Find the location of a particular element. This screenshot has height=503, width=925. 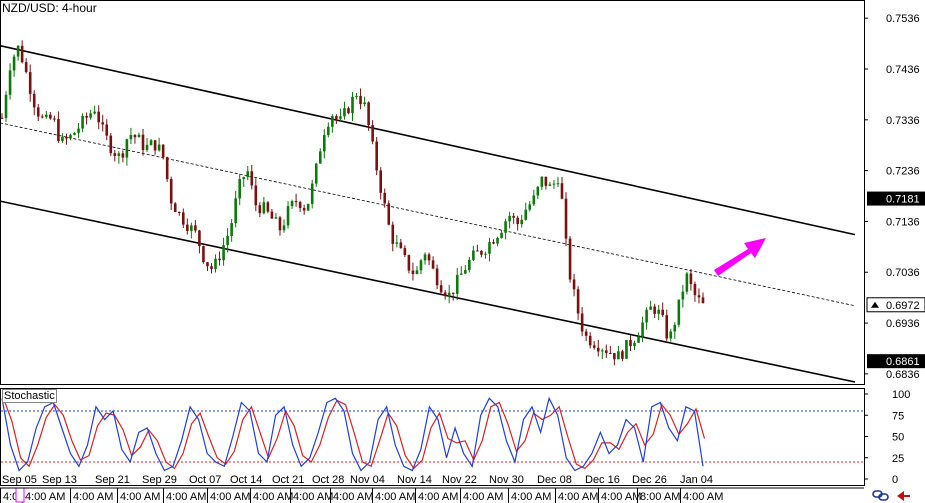

date-label: Dec 16 is located at coordinates (602, 480).